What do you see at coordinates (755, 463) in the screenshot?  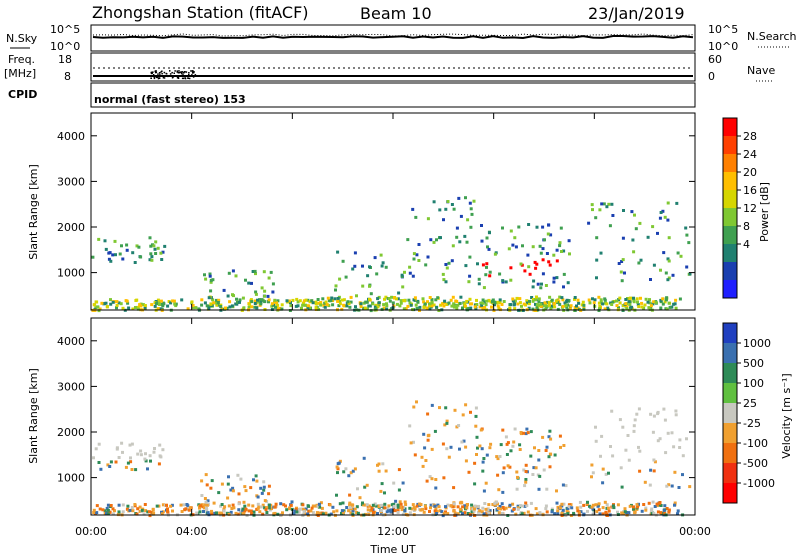 I see `colorbar-tick-label: -500` at bounding box center [755, 463].